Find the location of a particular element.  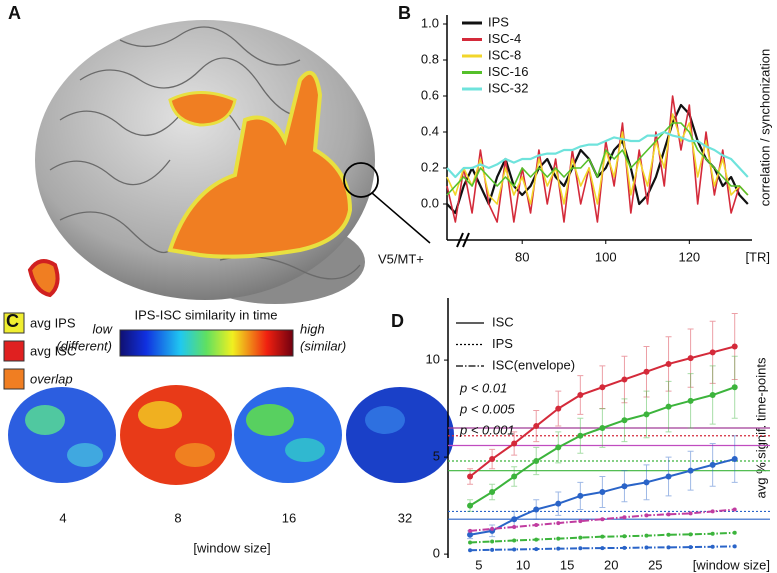

legend-label: avg ISC is located at coordinates (53, 350).